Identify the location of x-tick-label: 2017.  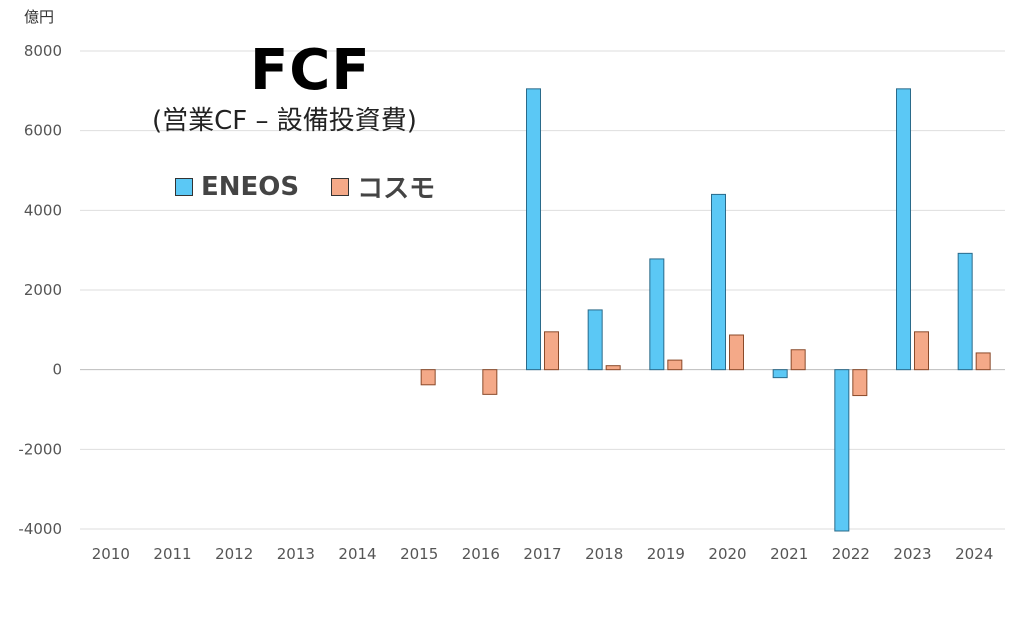
(542, 554).